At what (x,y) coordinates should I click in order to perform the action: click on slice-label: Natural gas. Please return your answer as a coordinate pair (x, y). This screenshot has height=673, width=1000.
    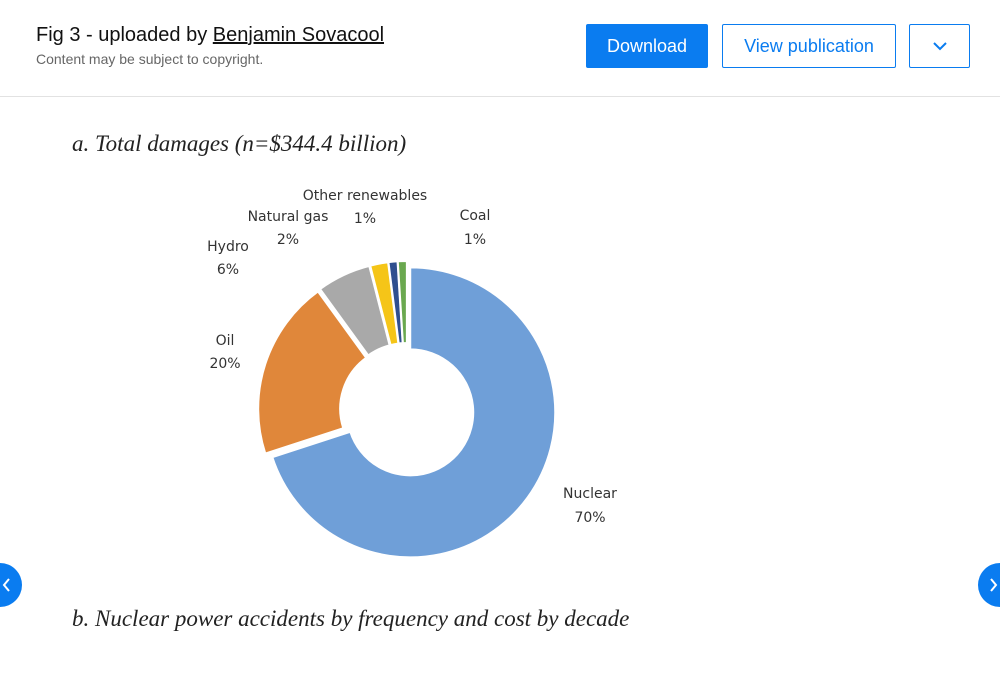
    Looking at the image, I should click on (288, 217).